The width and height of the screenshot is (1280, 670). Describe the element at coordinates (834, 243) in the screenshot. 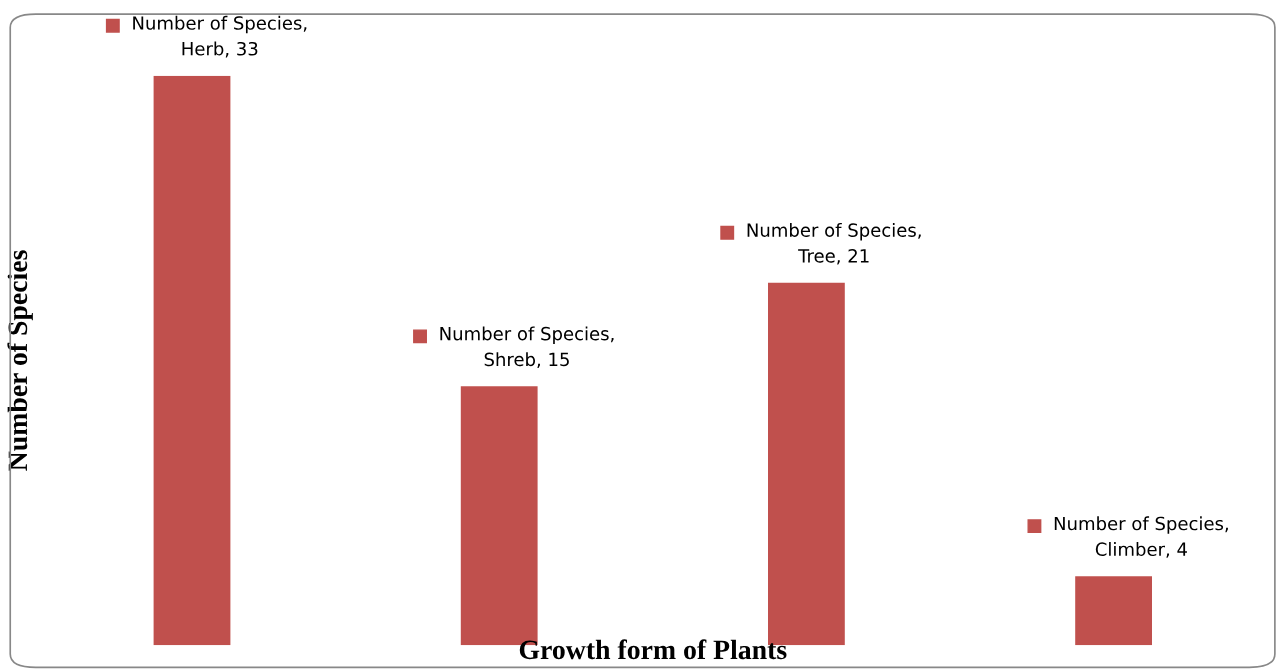

I see `data-label: Number of Species, Tree, 21` at that location.